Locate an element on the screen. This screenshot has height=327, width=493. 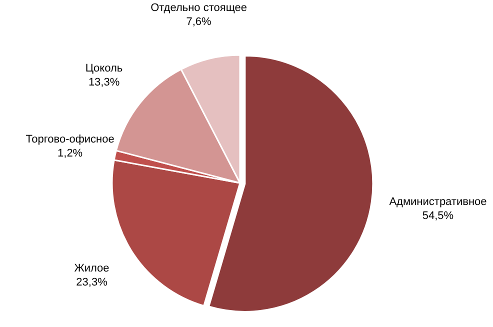
slice-label: Жилое is located at coordinates (92, 268).